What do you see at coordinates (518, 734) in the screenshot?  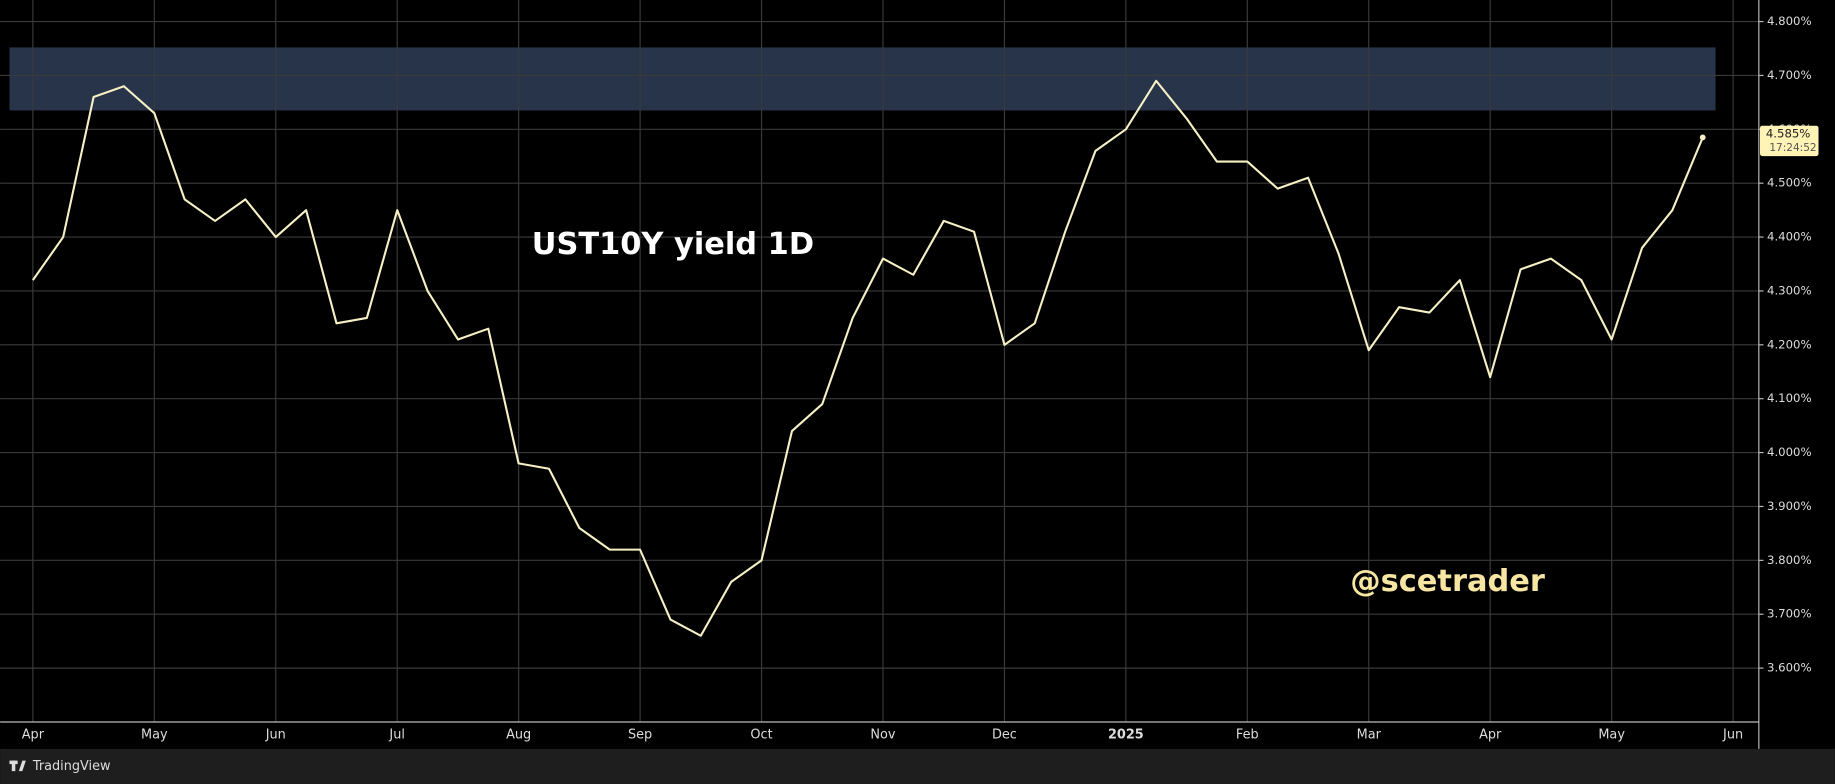 I see `x-tick-label: Aug` at bounding box center [518, 734].